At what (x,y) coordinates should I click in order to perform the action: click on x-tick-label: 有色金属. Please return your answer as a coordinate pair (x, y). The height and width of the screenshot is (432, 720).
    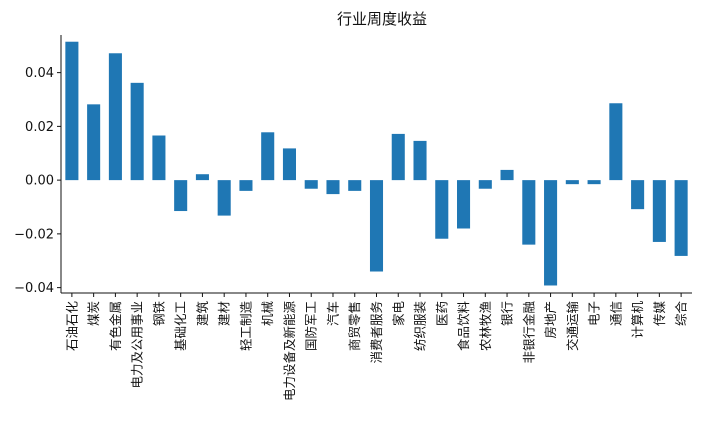
    Looking at the image, I should click on (115, 326).